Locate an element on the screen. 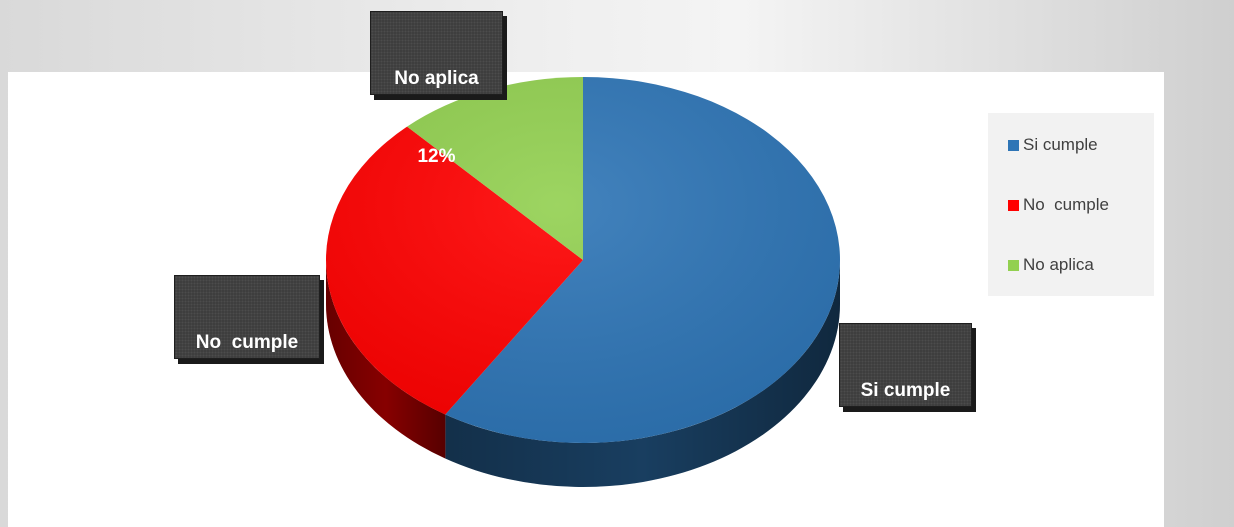  legend-swatch-no-cumple is located at coordinates (1013, 205).